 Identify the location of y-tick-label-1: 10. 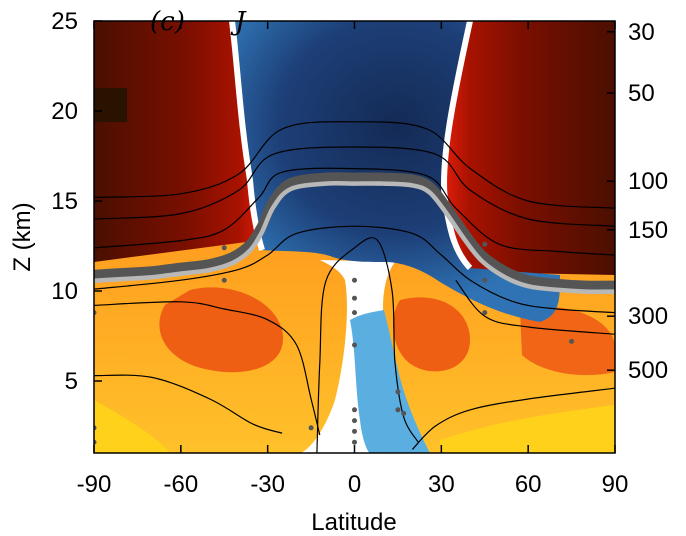
(64, 291).